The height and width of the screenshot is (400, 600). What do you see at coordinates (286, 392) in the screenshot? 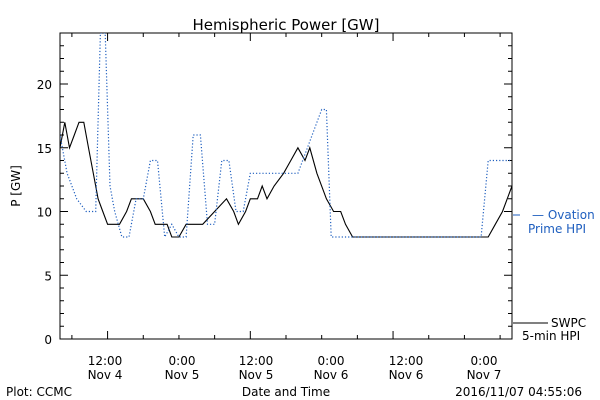
I see `x-axis-label: Date and Time` at bounding box center [286, 392].